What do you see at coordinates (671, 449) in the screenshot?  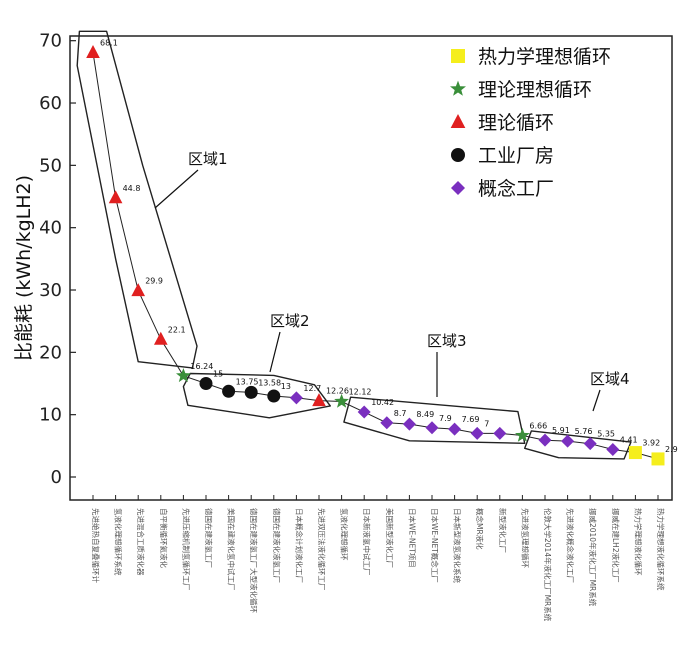 I see `data-label: 2.9` at bounding box center [671, 449].